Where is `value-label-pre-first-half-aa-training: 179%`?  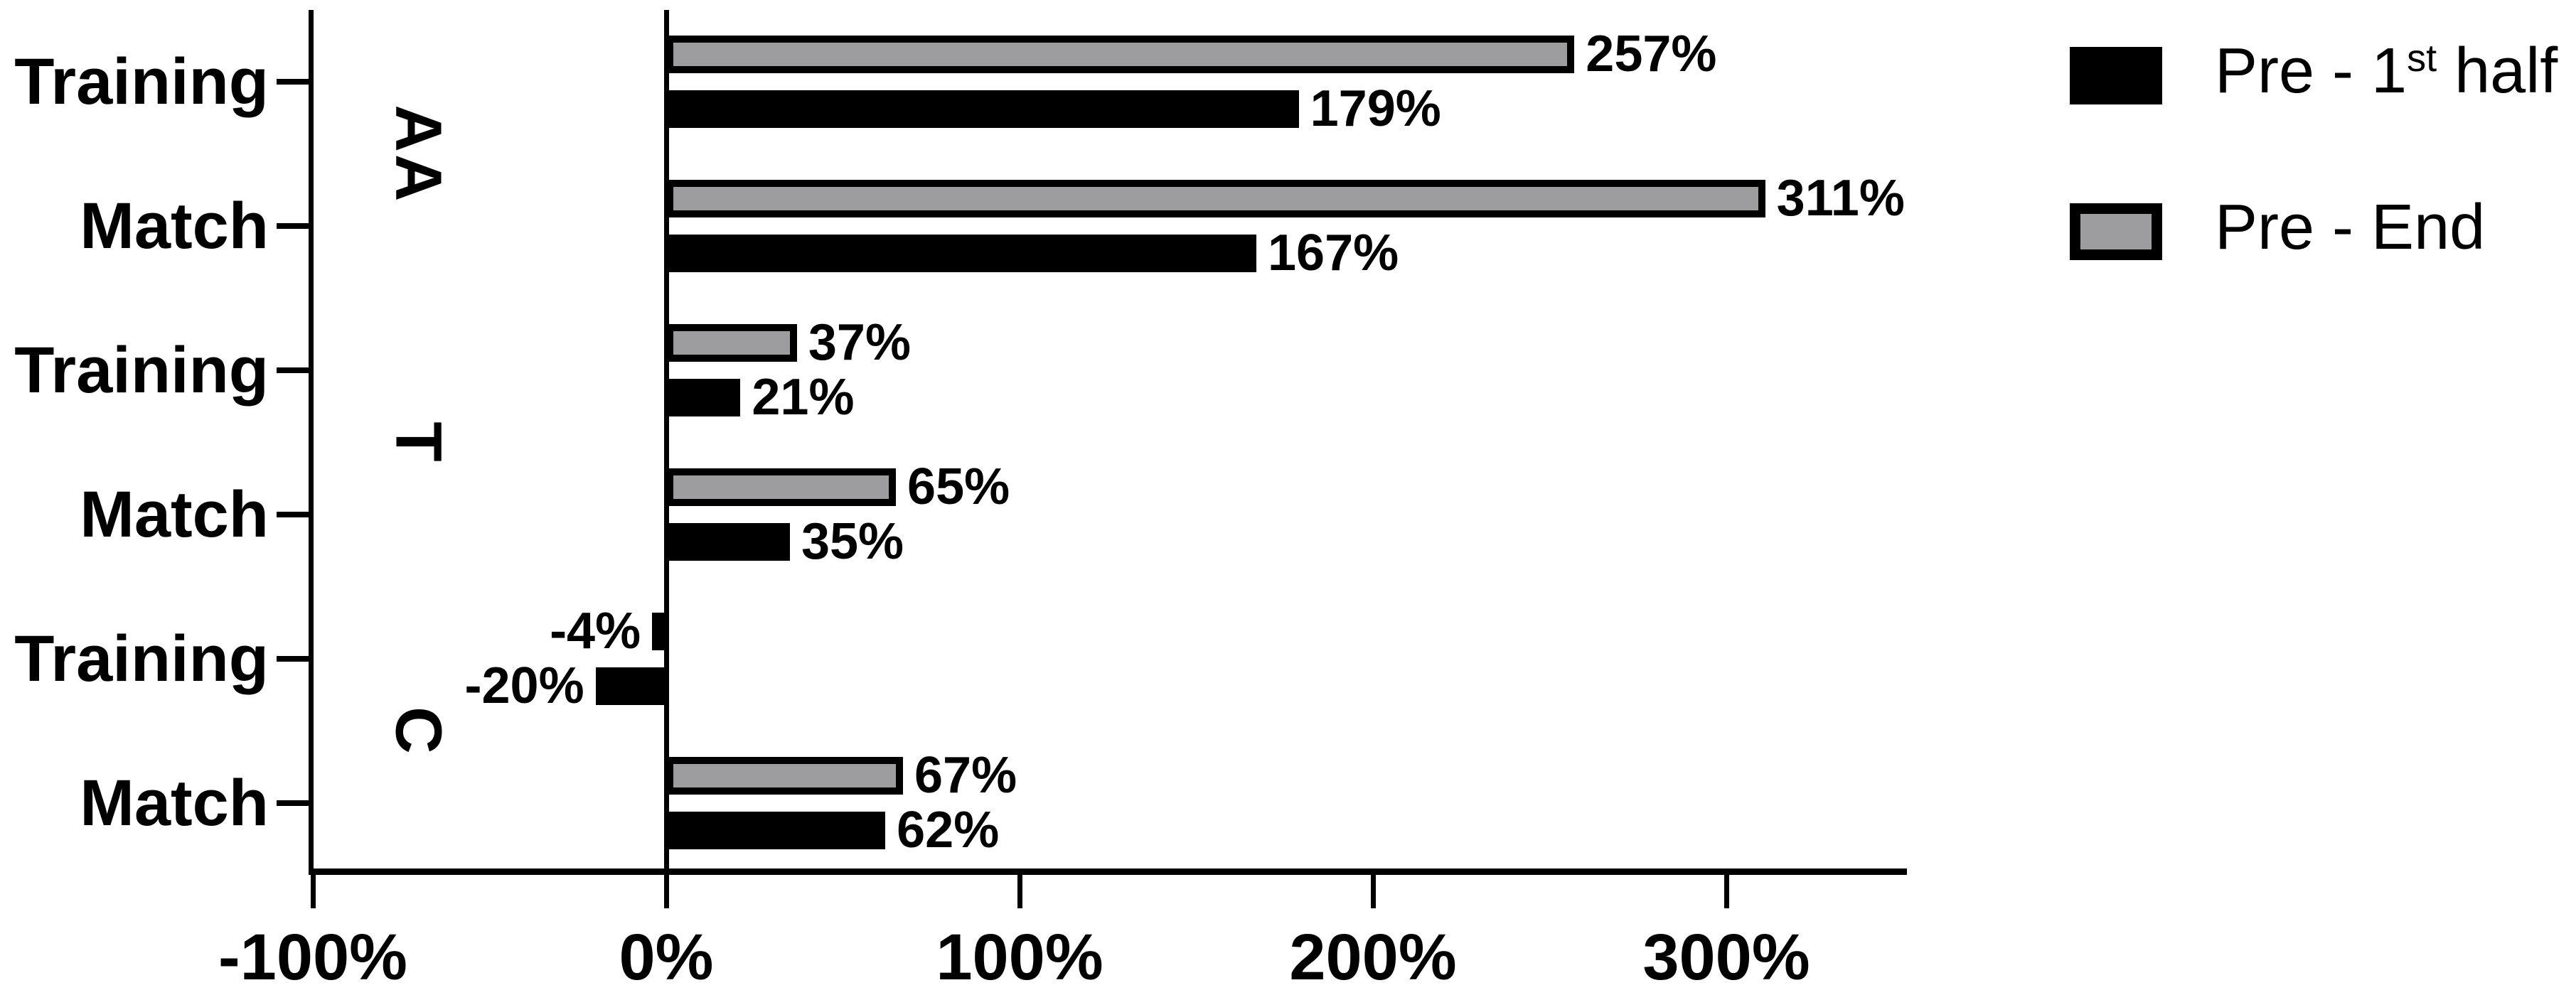
value-label-pre-first-half-aa-training: 179% is located at coordinates (1375, 108).